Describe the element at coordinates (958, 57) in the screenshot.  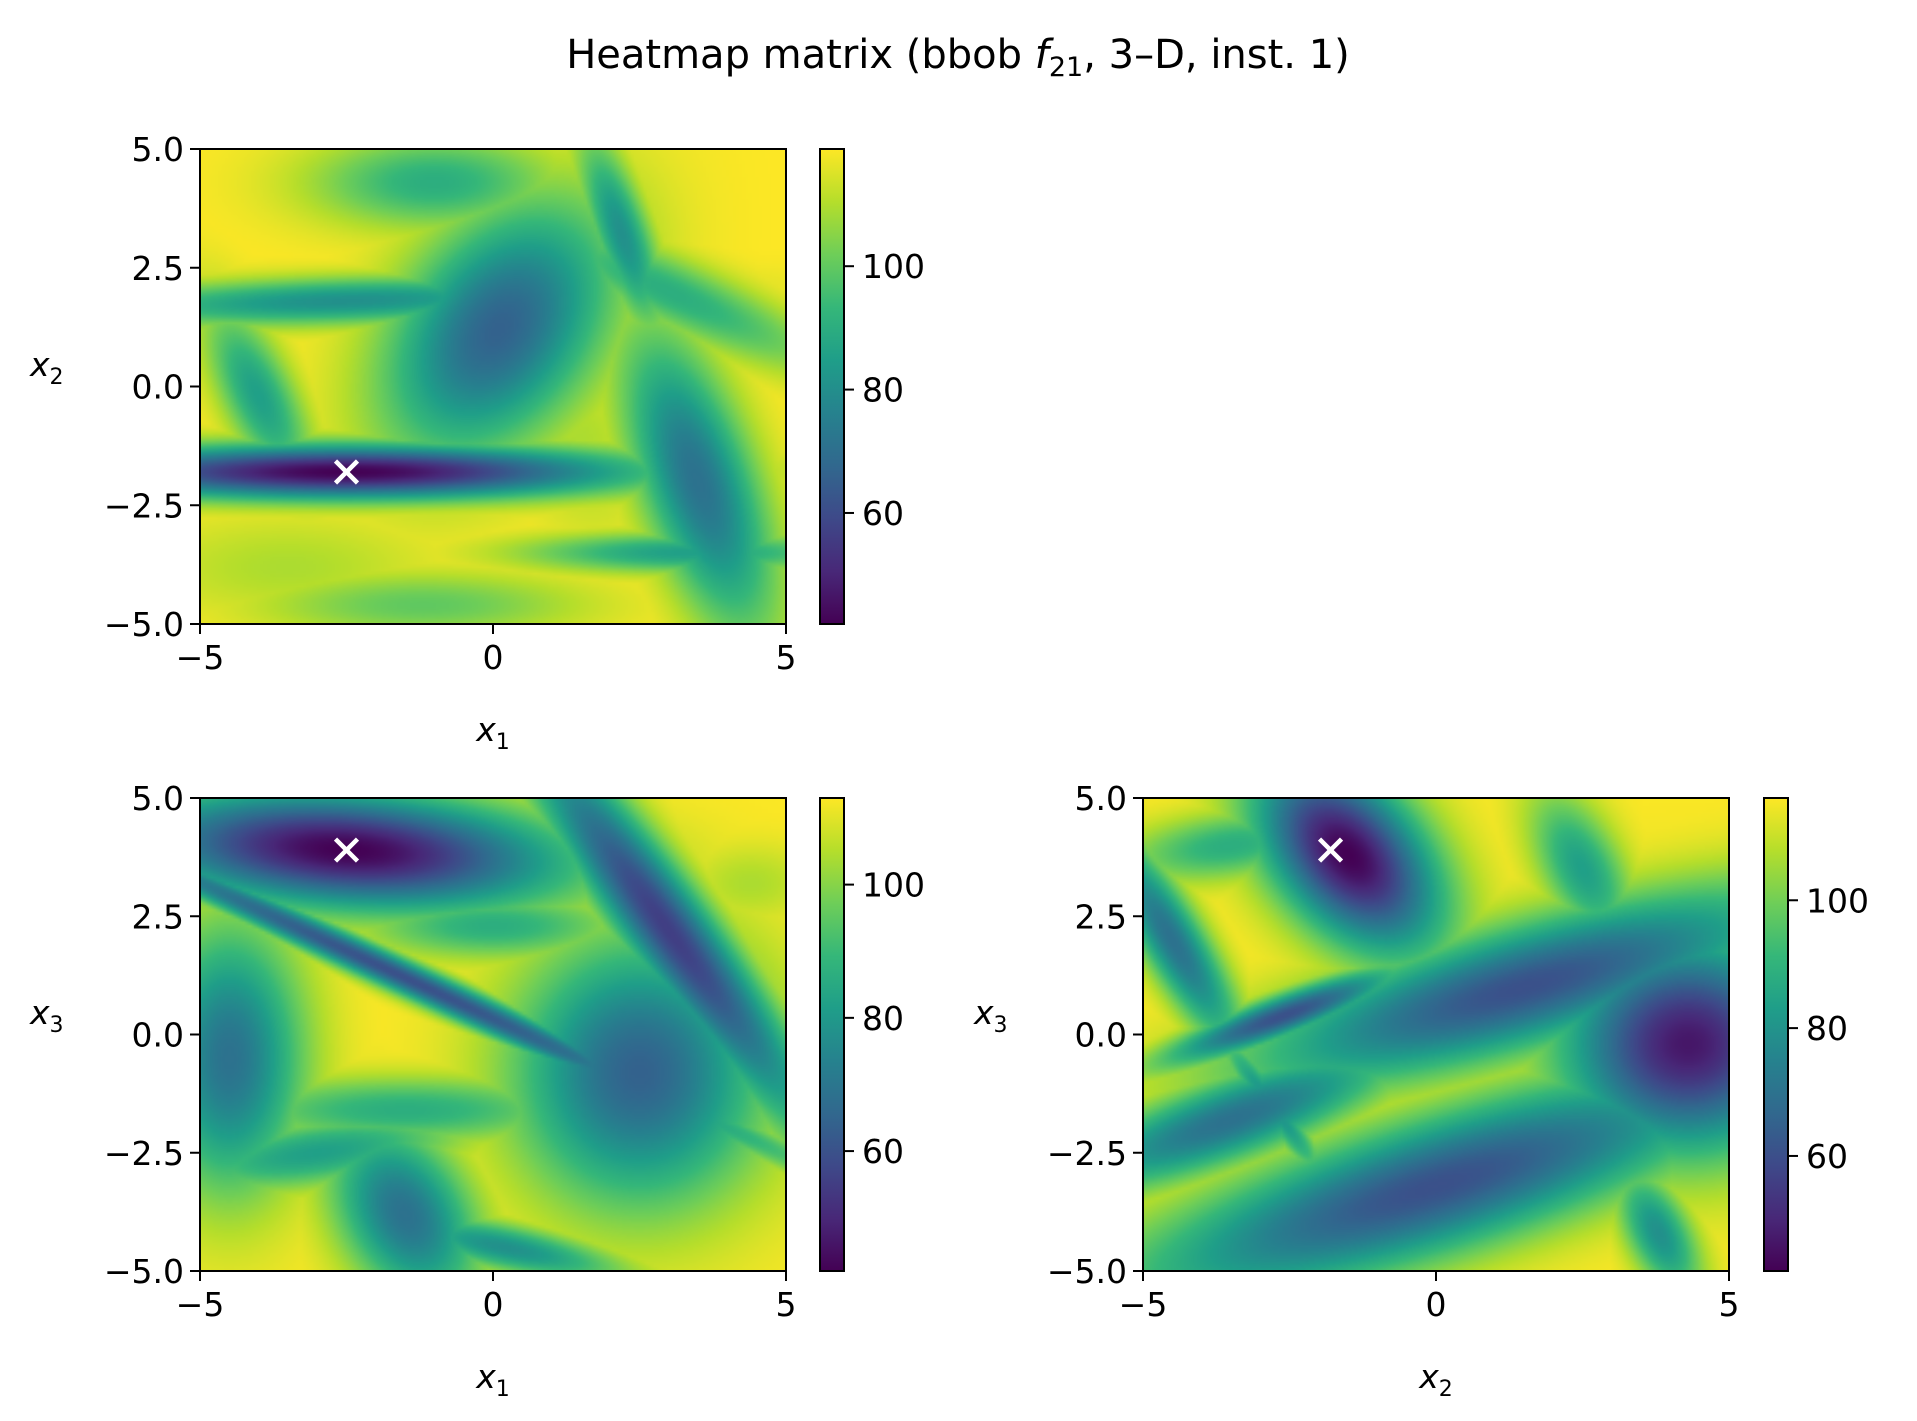
I see `figure-title: Heatmap matrix (bbob f21, 3–D, inst. 1)` at that location.